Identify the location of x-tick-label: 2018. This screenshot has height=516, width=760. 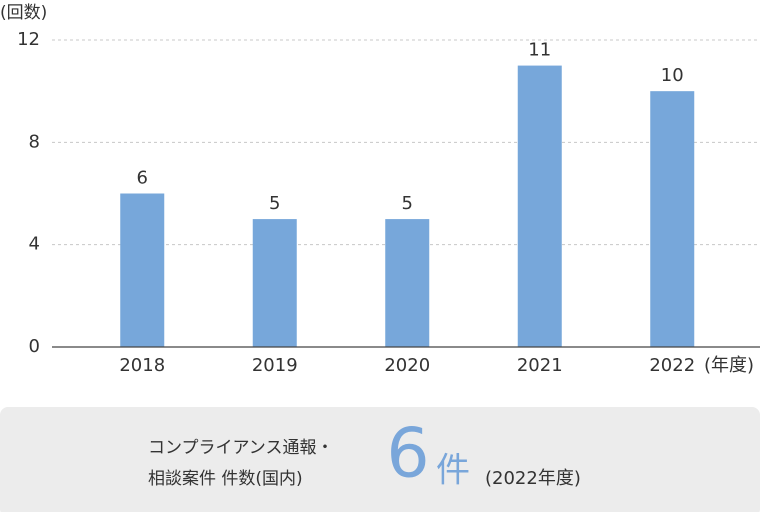
(142, 365).